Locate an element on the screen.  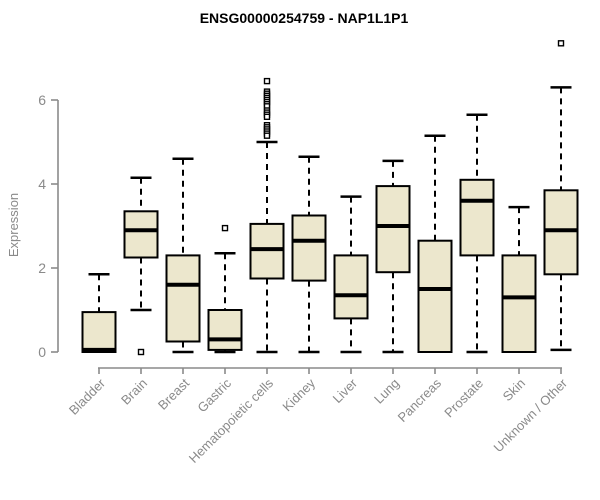
box-brain is located at coordinates (141, 266).